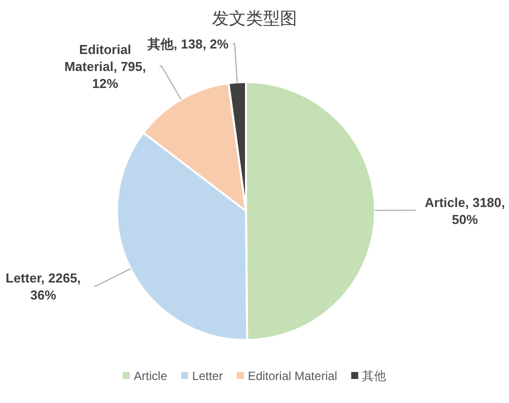  Describe the element at coordinates (374, 376) in the screenshot. I see `legend-label: 其他` at that location.